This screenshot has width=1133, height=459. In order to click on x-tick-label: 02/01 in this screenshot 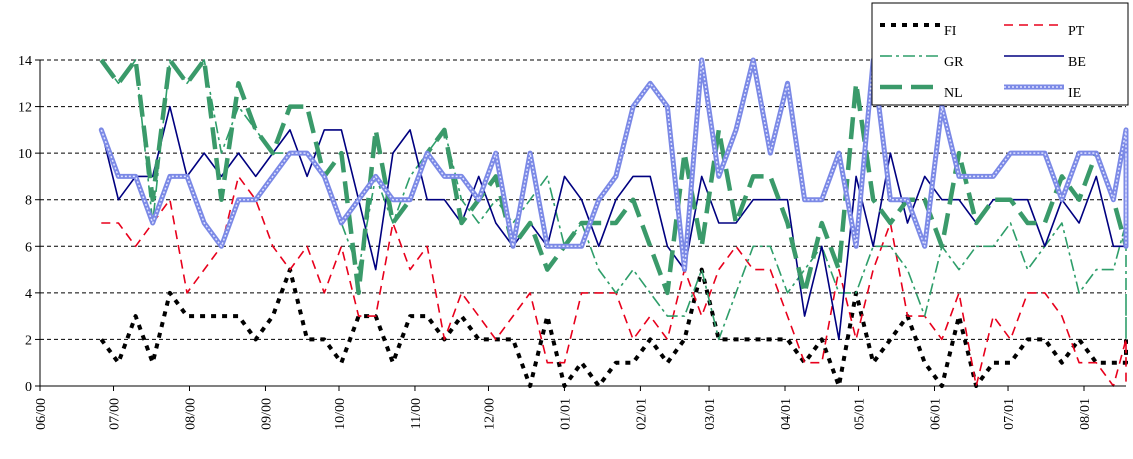, I will do `click(641, 414)`.